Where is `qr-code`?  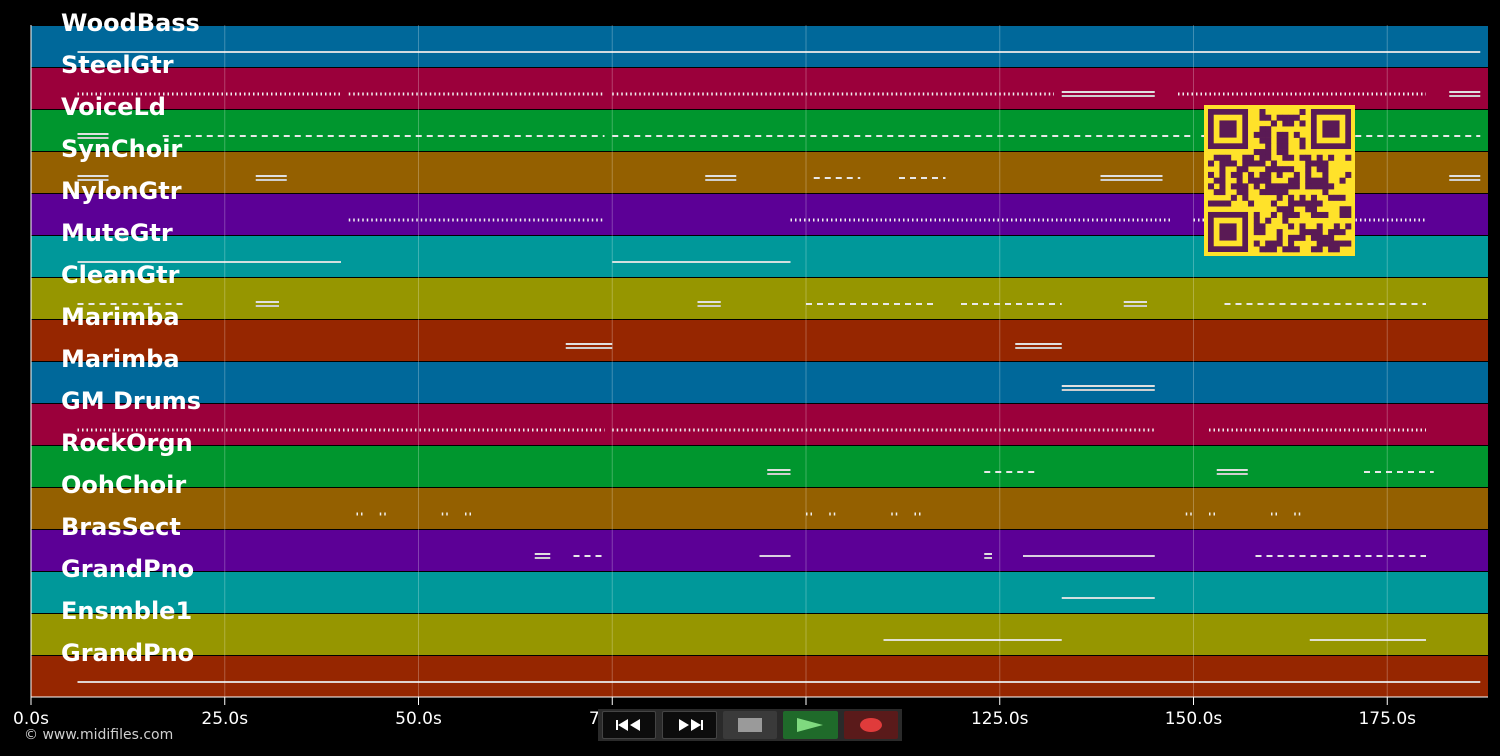
qr-code is located at coordinates (1279, 180).